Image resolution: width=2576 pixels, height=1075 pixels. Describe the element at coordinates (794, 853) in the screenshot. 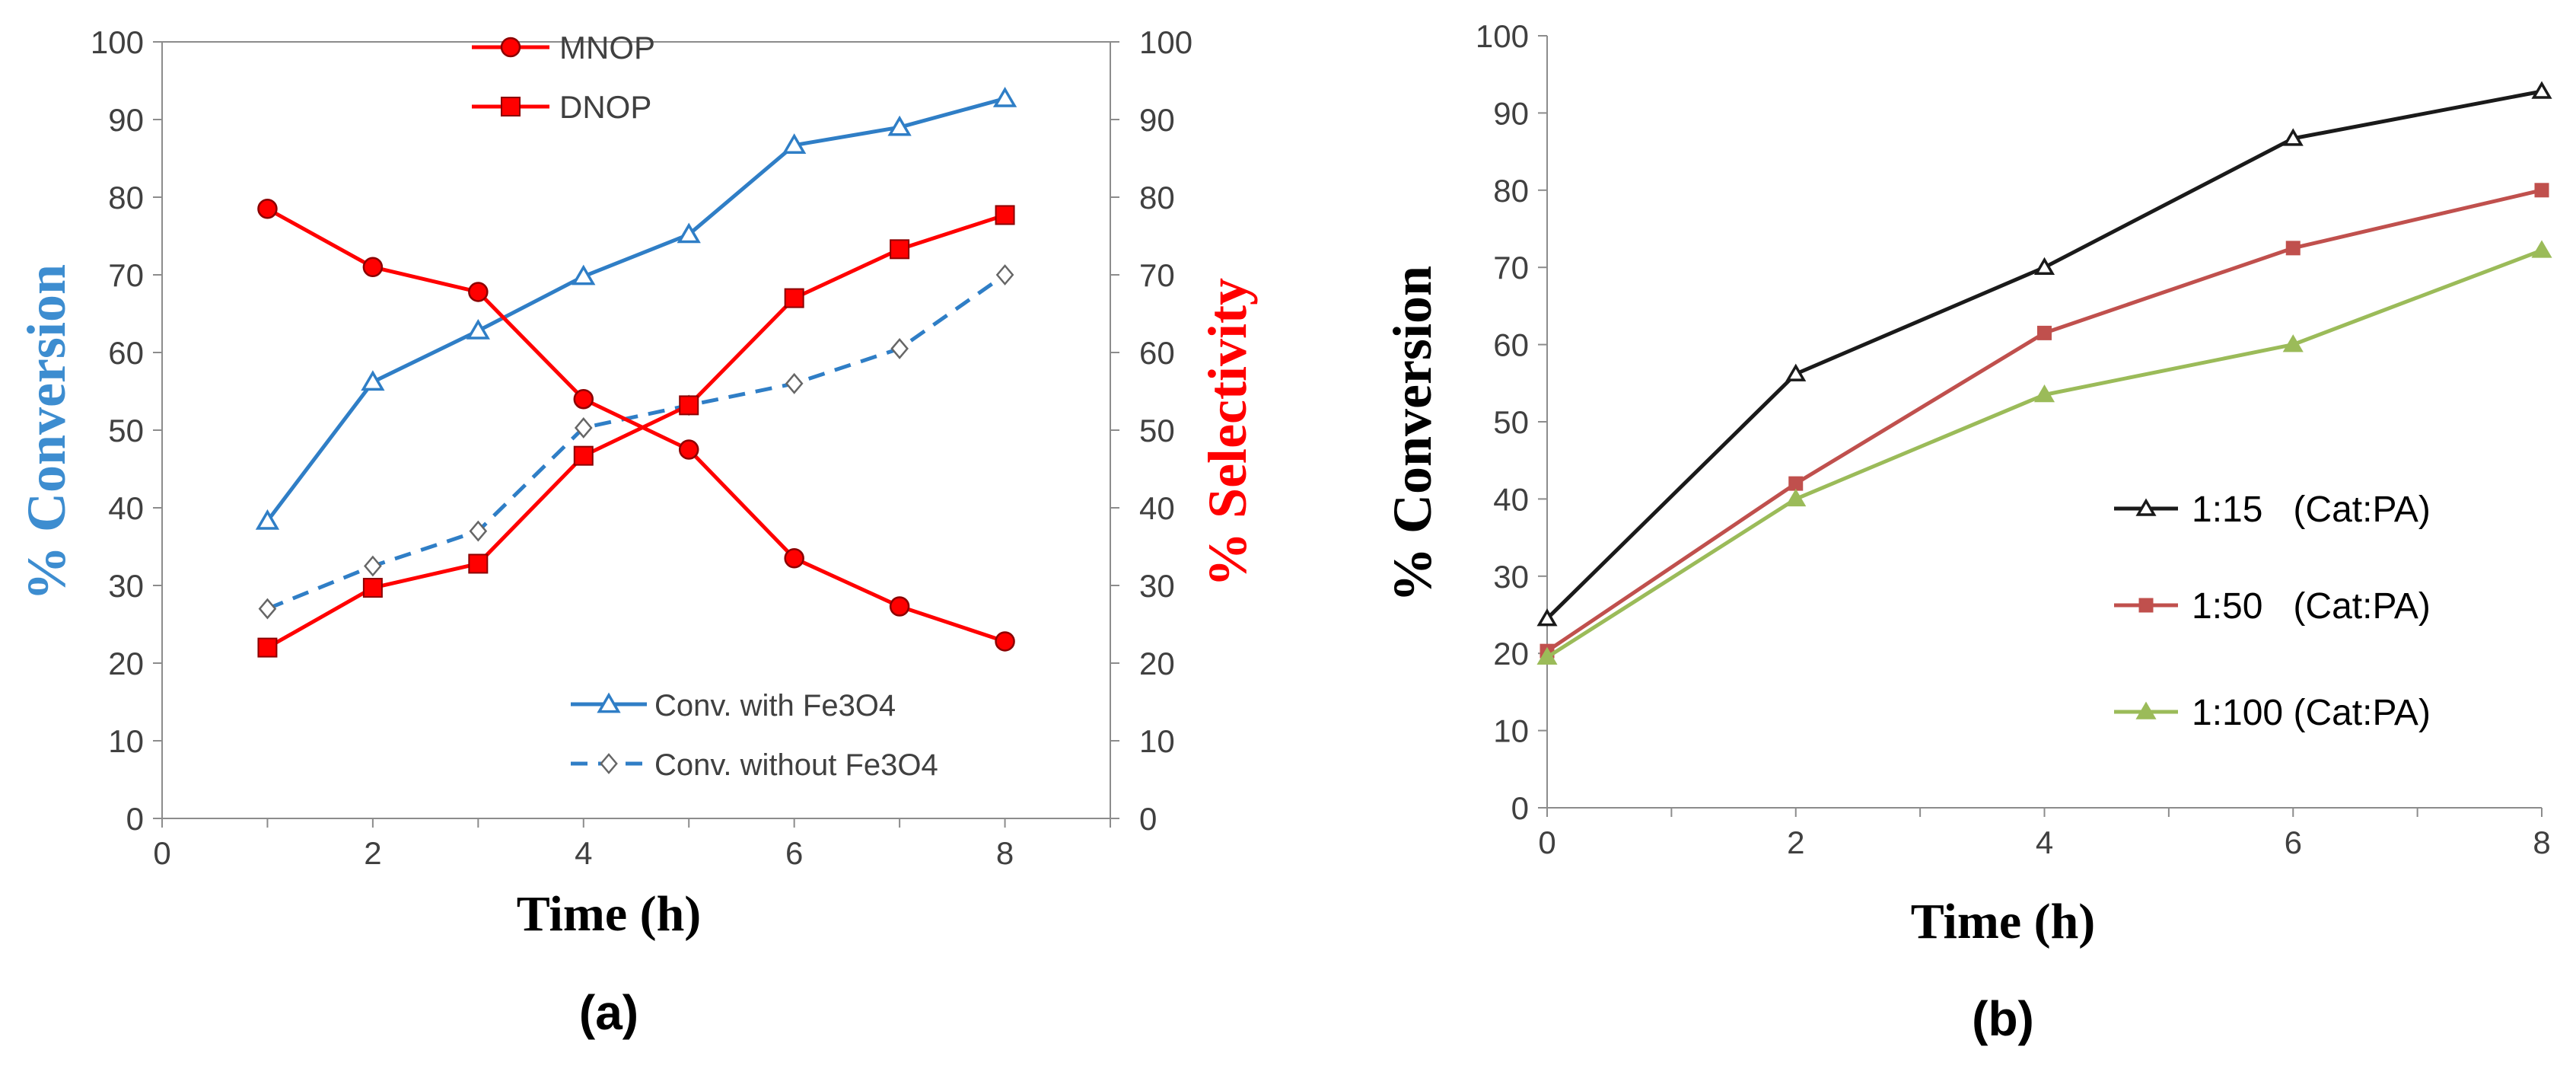

I see `x-tick-label-a: 6` at that location.